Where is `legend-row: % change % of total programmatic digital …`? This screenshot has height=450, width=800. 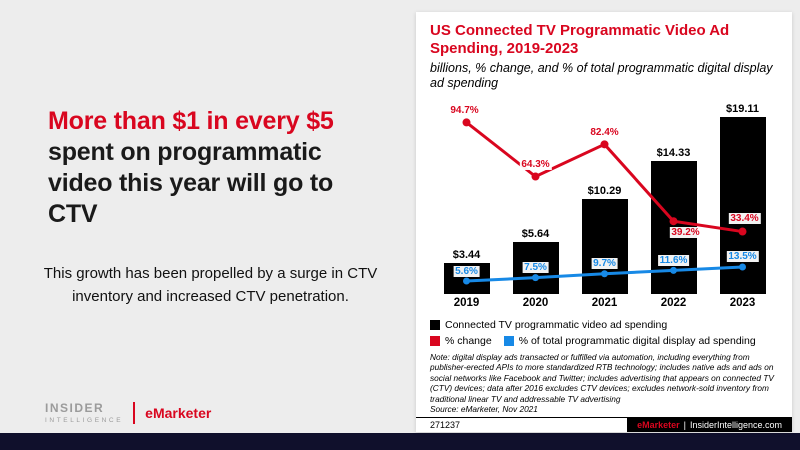
legend-row: % change % of total programmatic digital … is located at coordinates (604, 341).